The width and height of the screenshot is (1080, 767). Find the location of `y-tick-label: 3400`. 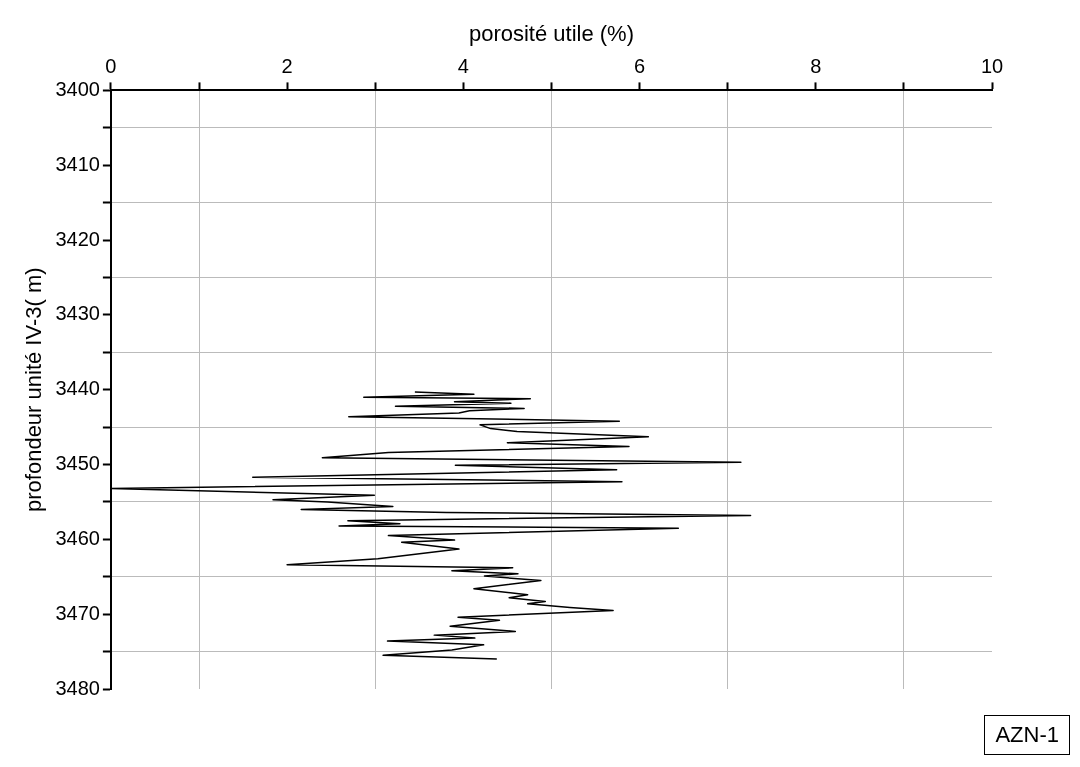

y-tick-label: 3400 is located at coordinates (77, 88).